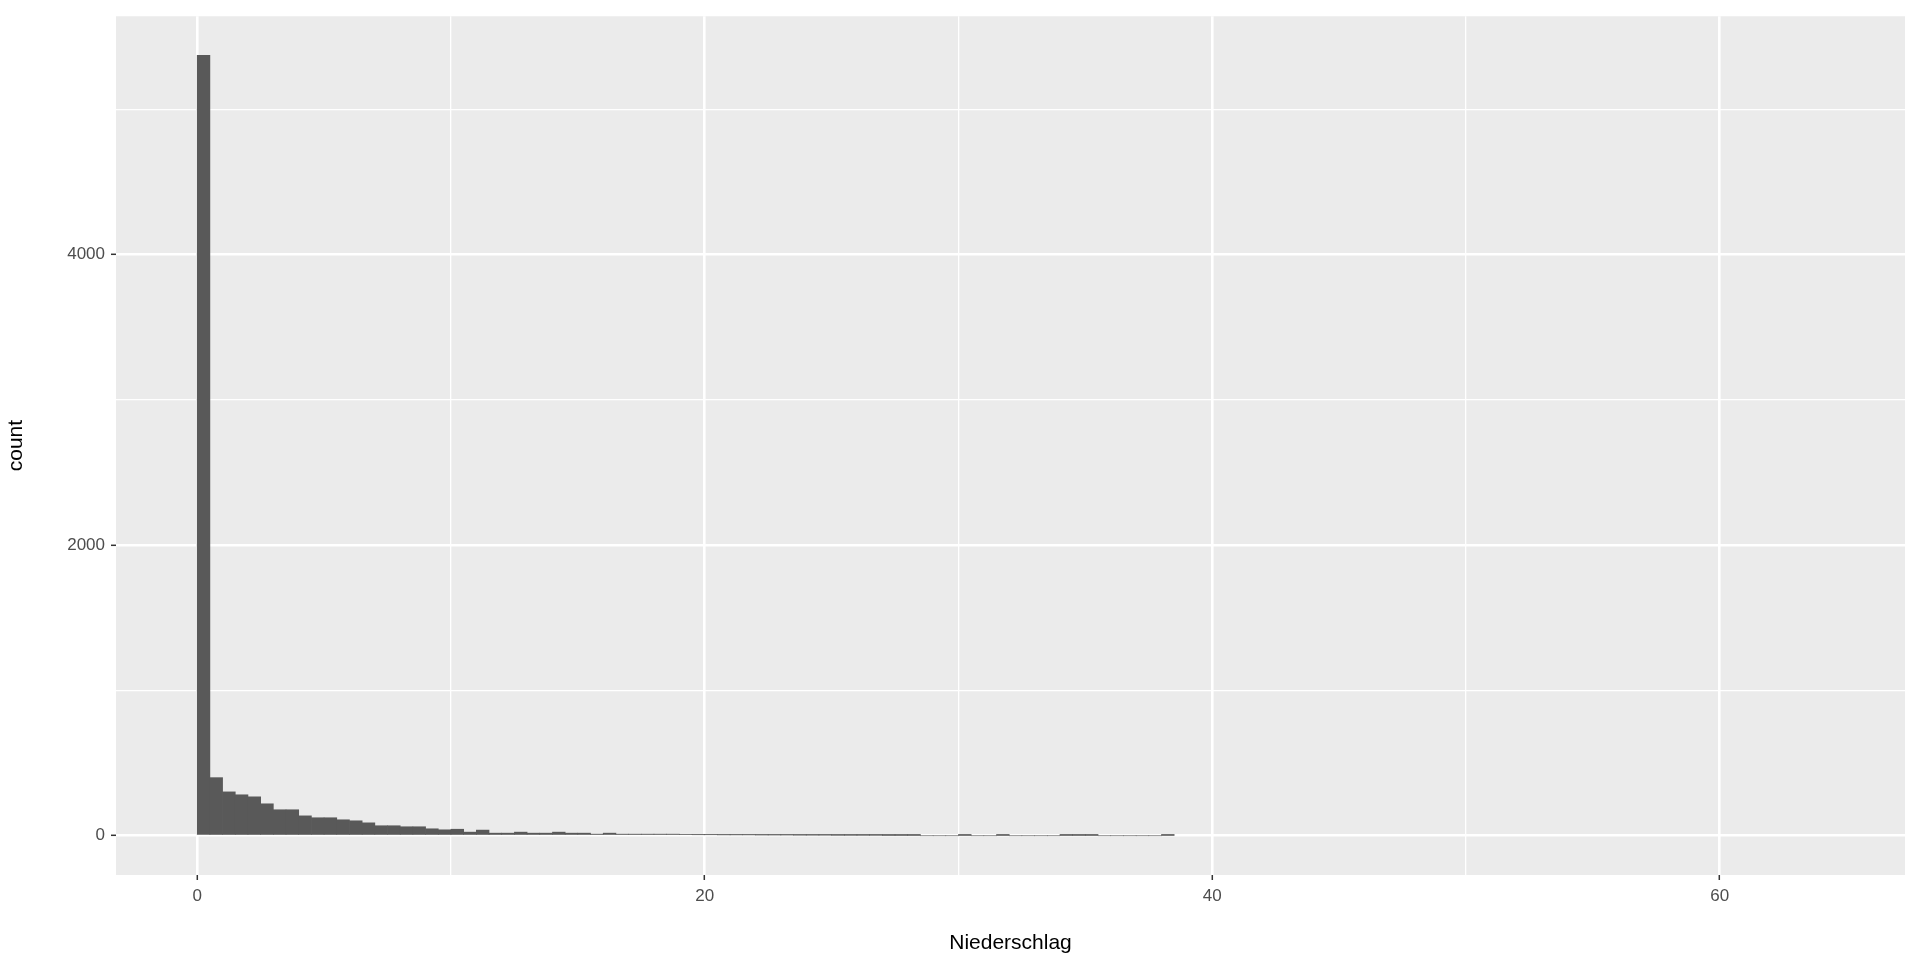 Image resolution: width=1920 pixels, height=960 pixels. Describe the element at coordinates (1010, 942) in the screenshot. I see `x-axis-title: Niederschlag` at that location.